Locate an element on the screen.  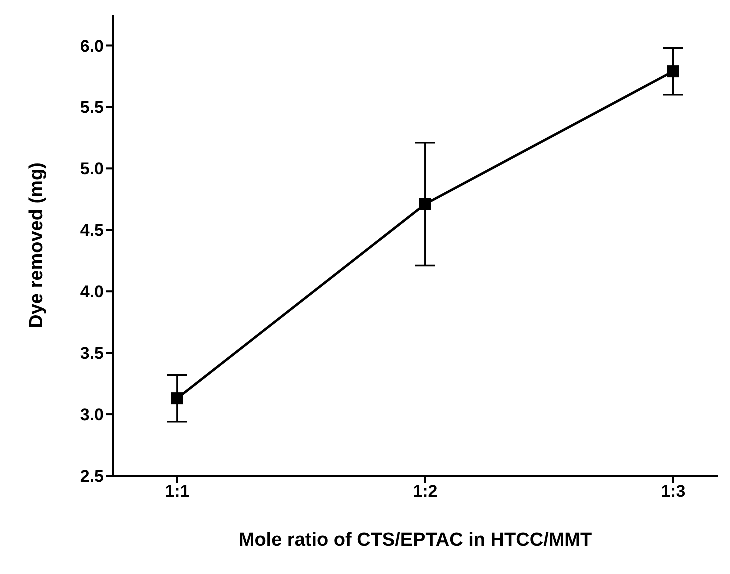
y-tick-label: 2.5 is located at coordinates (92, 476).